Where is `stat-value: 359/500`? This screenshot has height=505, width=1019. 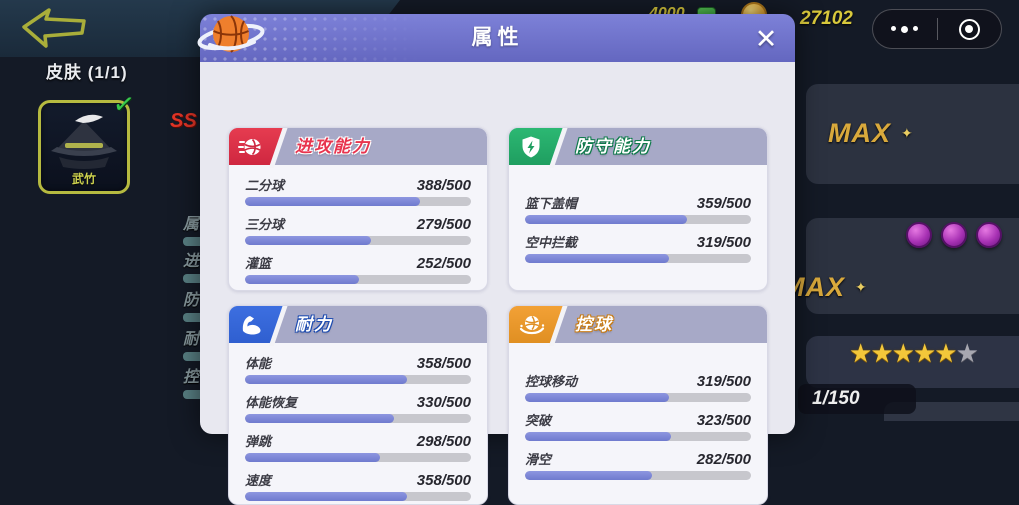 stat-value: 359/500 is located at coordinates (723, 203).